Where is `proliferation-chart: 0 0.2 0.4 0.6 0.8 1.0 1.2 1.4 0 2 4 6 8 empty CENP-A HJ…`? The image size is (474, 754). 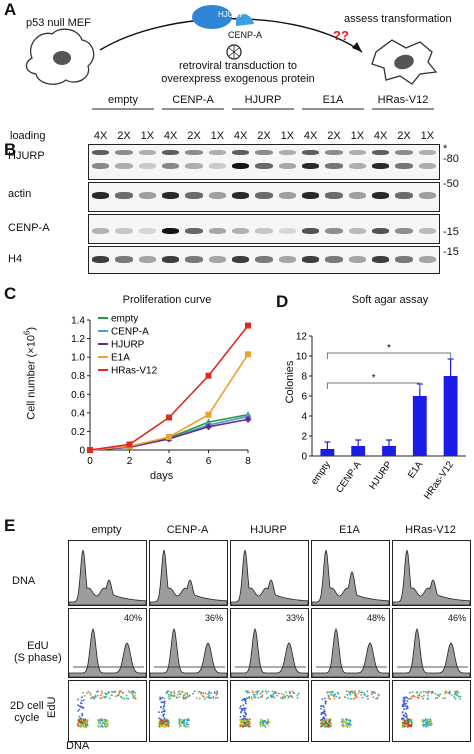 proliferation-chart: 0 0.2 0.4 0.6 0.8 1.0 1.2 1.4 0 2 4 6 8 empty CENP-A HJ… is located at coordinates (161, 390).